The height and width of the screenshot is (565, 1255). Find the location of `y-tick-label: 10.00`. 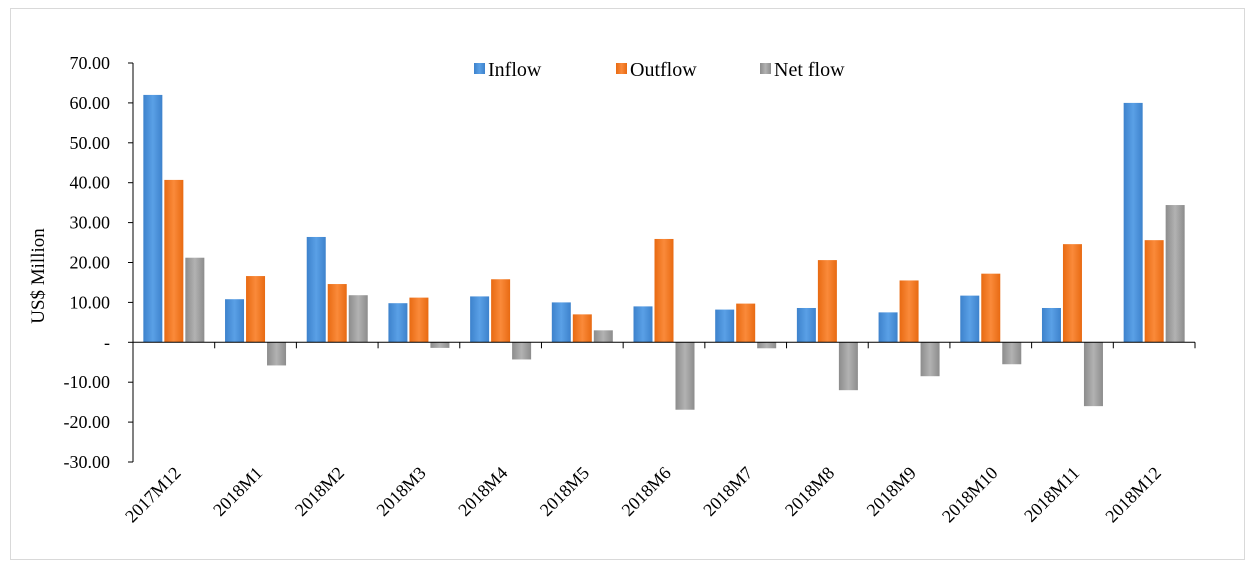

y-tick-label: 10.00 is located at coordinates (90, 302).